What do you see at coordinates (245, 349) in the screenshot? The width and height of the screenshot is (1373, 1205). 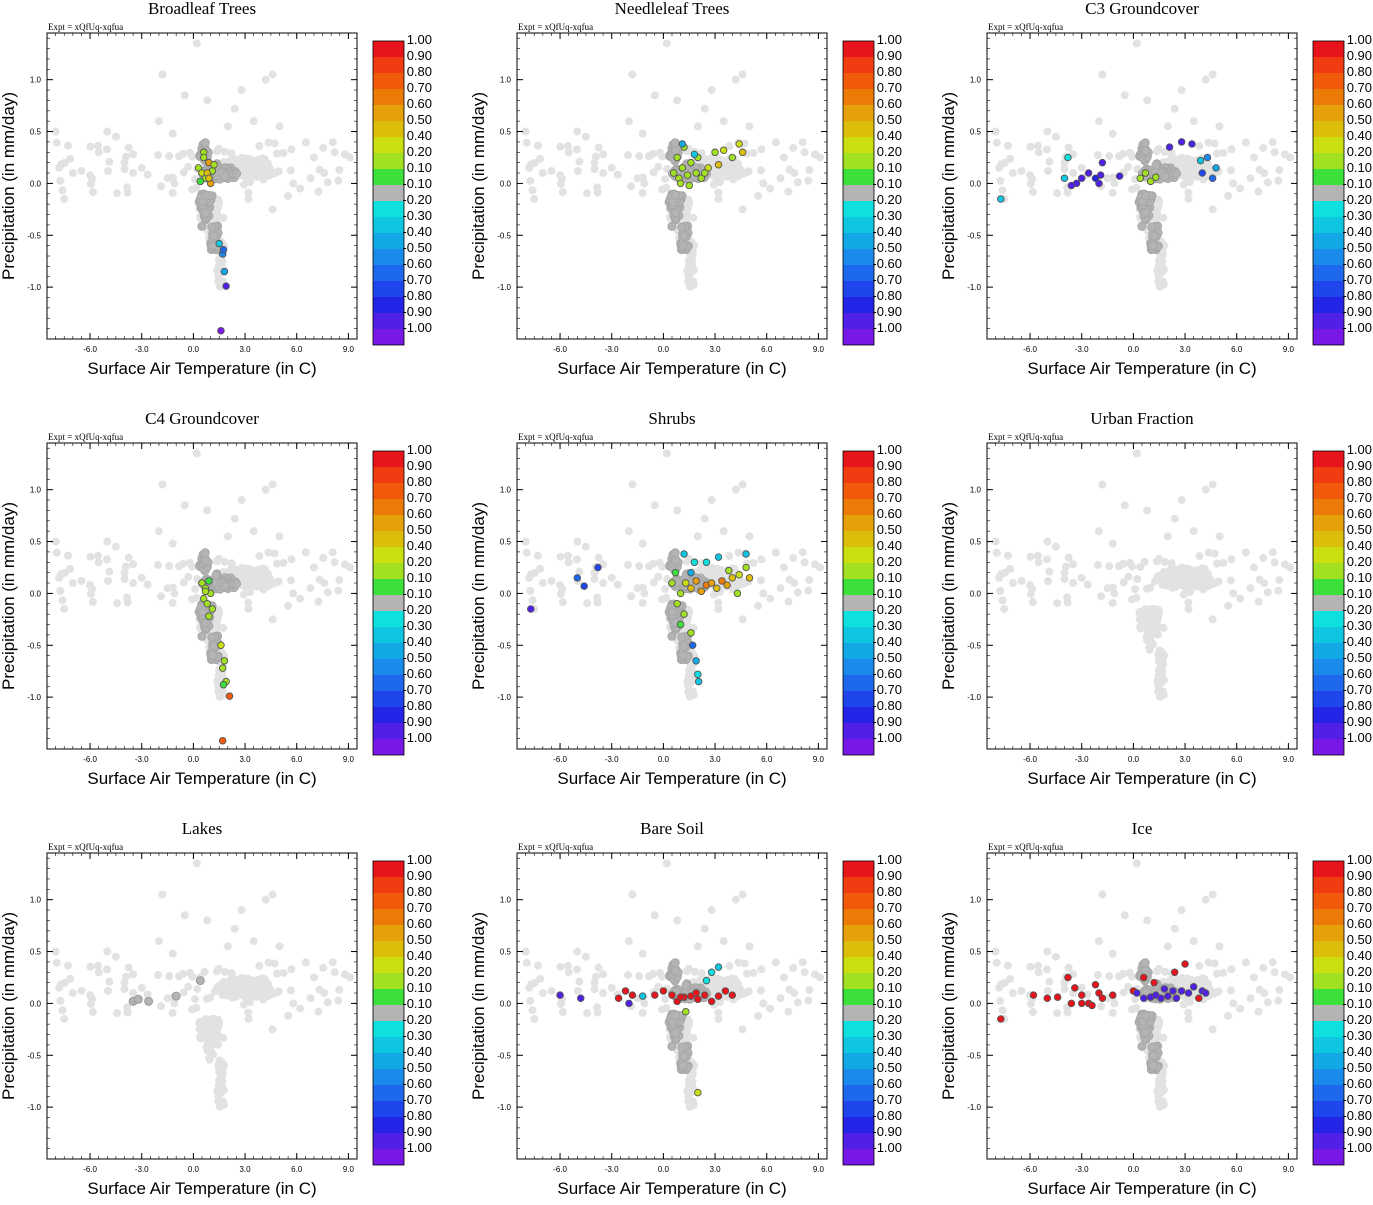 I see `x-tick-label: 3.0` at bounding box center [245, 349].